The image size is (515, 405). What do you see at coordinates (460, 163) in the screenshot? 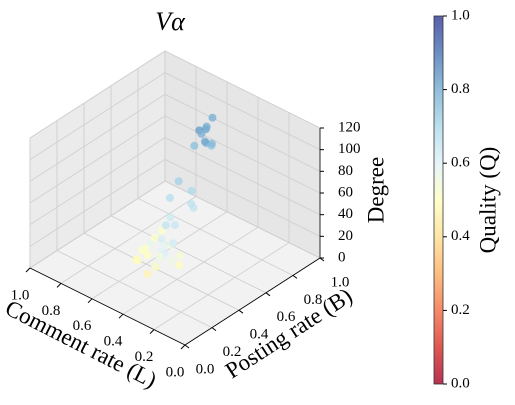
I see `colorbar-tick-label: 0.6` at bounding box center [460, 163].